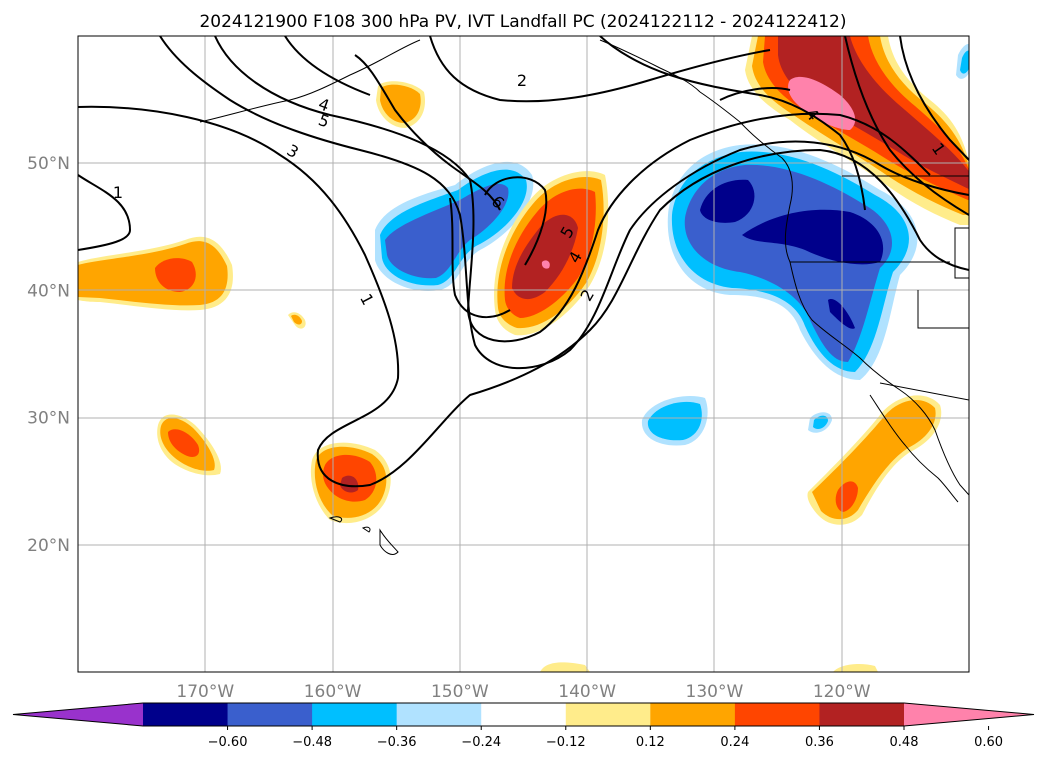  What do you see at coordinates (988, 742) in the screenshot?
I see `colorbar-tick-label: 0.60` at bounding box center [988, 742].